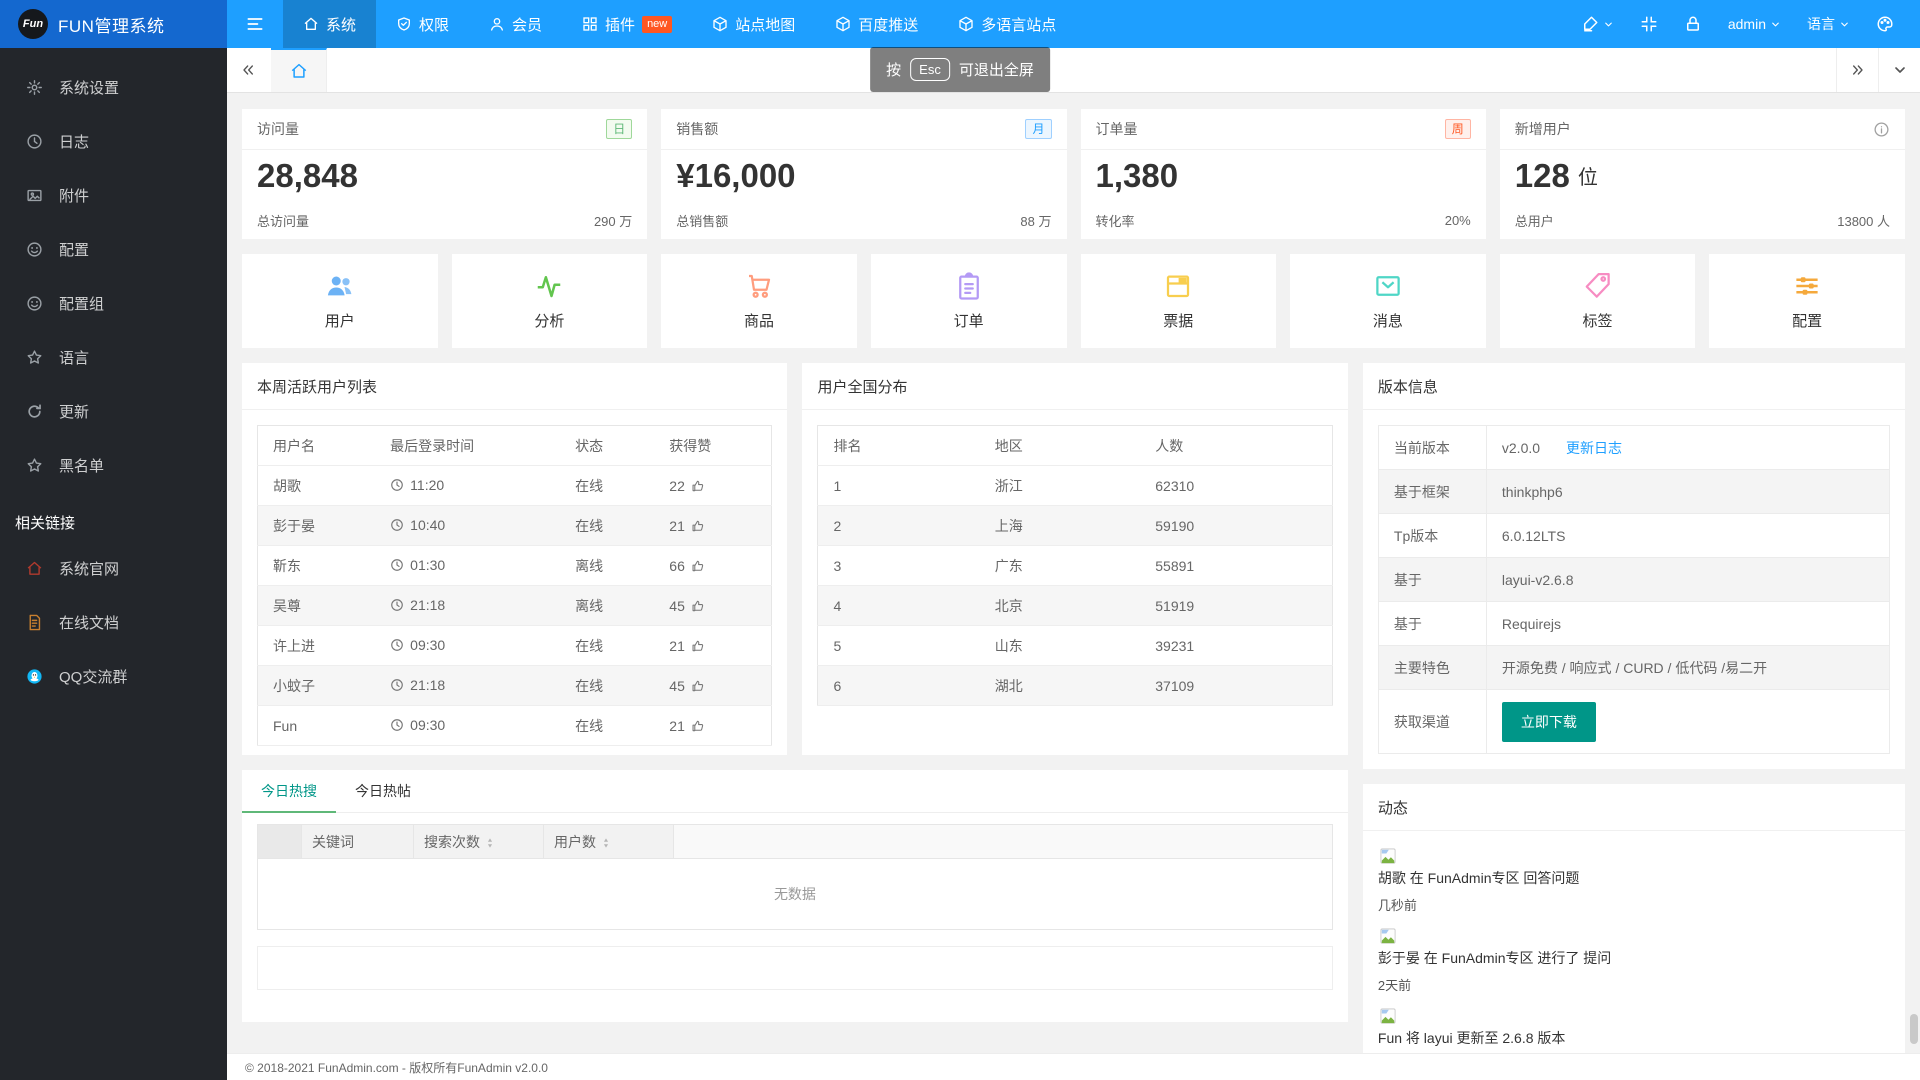 This screenshot has height=1080, width=1920. I want to click on sidebar-link-2: QQ交流群, so click(113, 676).